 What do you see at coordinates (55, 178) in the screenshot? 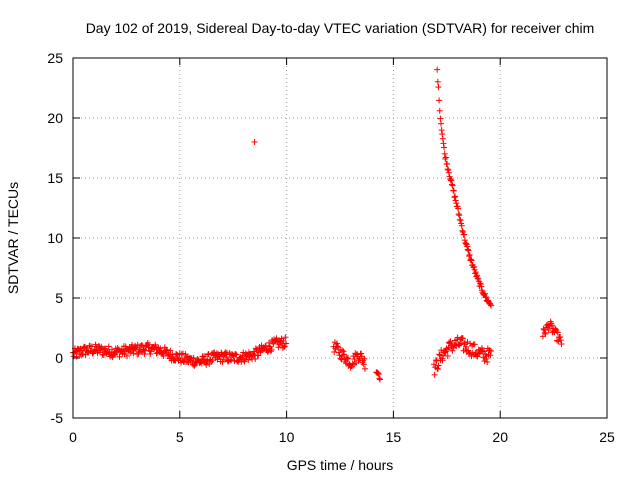
I see `y-tick-label: 15` at bounding box center [55, 178].